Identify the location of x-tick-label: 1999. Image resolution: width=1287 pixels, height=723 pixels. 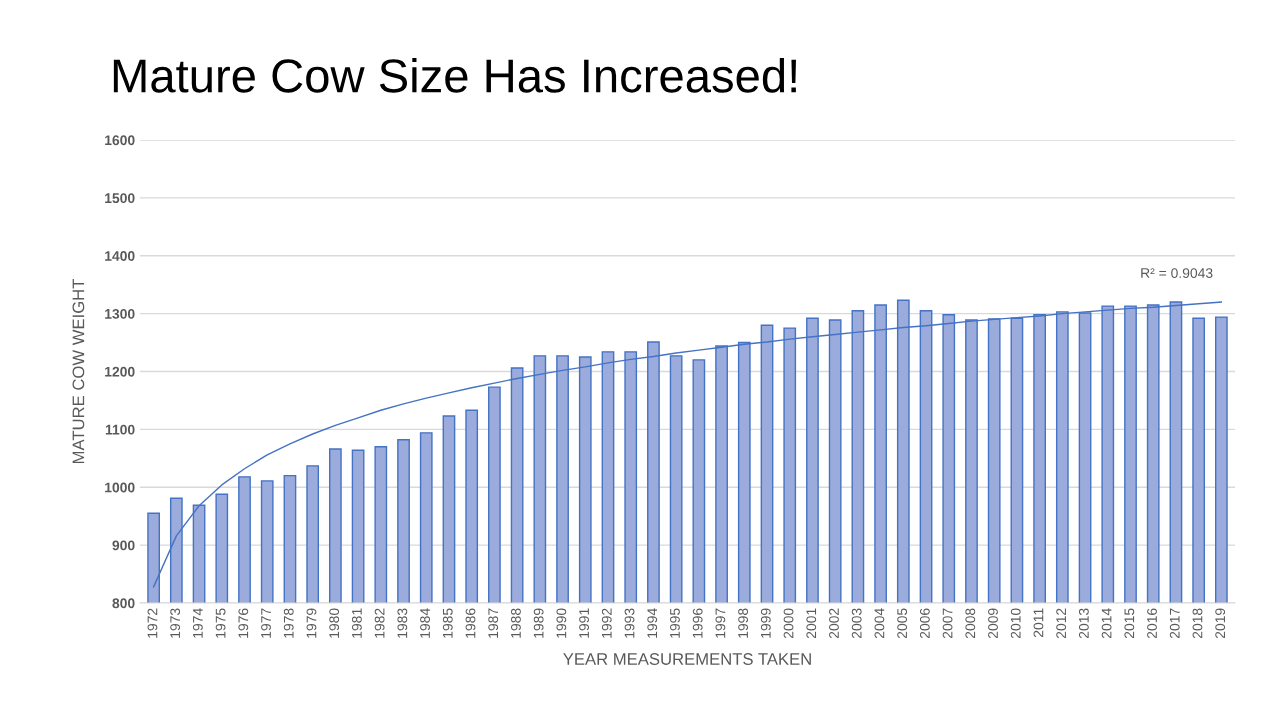
(765, 623).